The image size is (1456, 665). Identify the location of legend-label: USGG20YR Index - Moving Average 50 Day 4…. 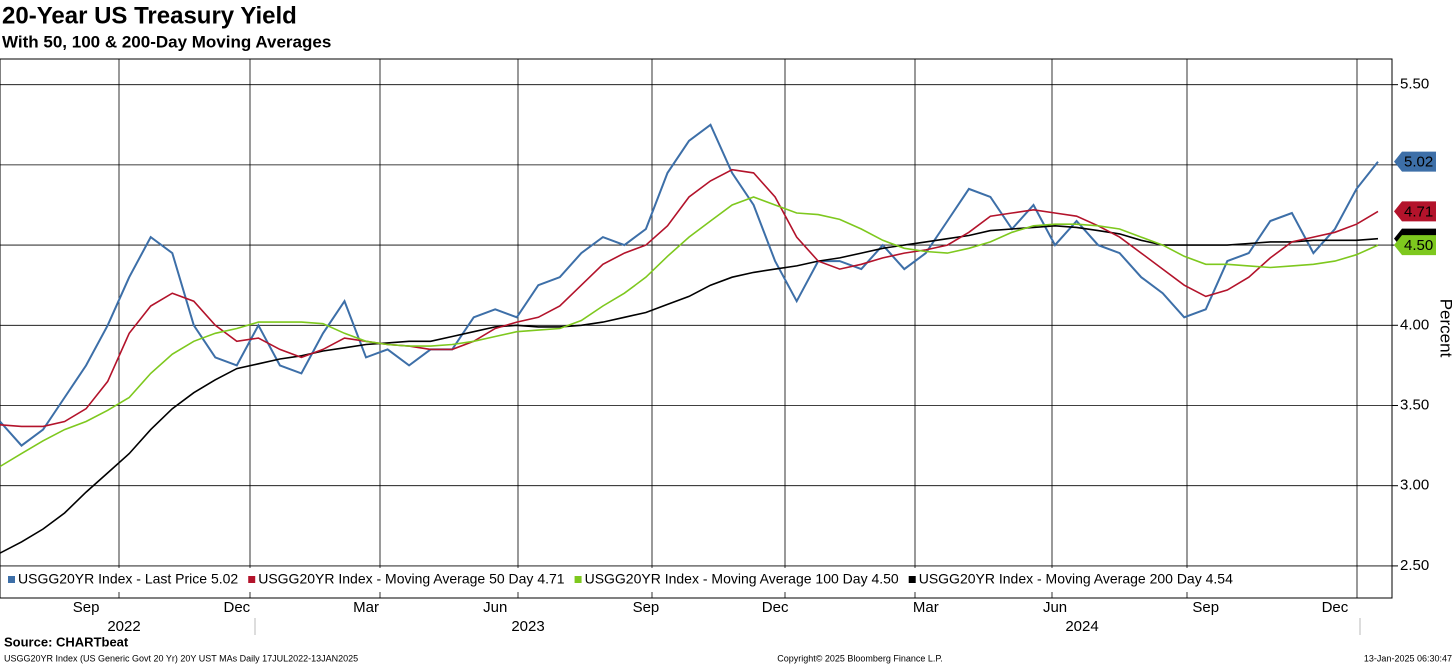
(411, 579).